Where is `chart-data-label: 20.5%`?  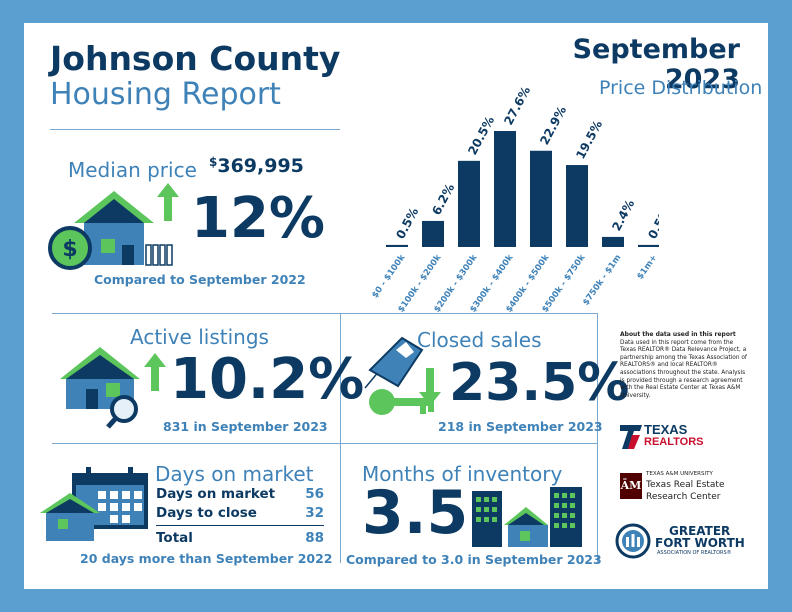 chart-data-label: 20.5% is located at coordinates (481, 135).